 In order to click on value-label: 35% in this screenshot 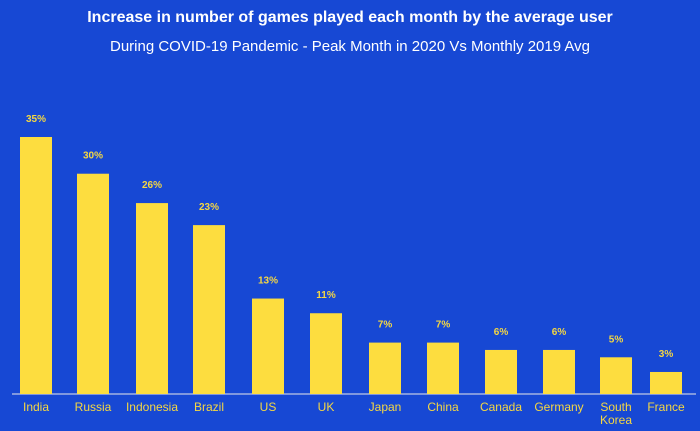, I will do `click(36, 119)`.